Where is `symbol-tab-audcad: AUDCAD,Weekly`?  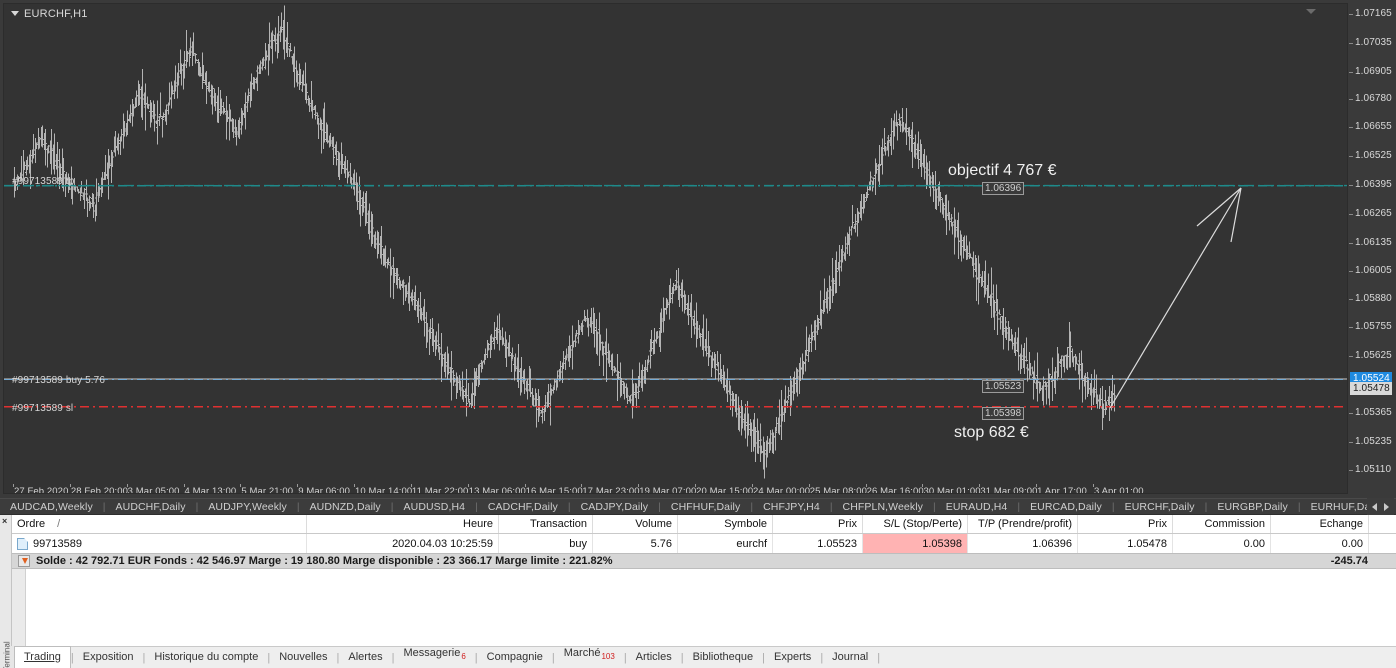
symbol-tab-audcad: AUDCAD,Weekly is located at coordinates (51, 506).